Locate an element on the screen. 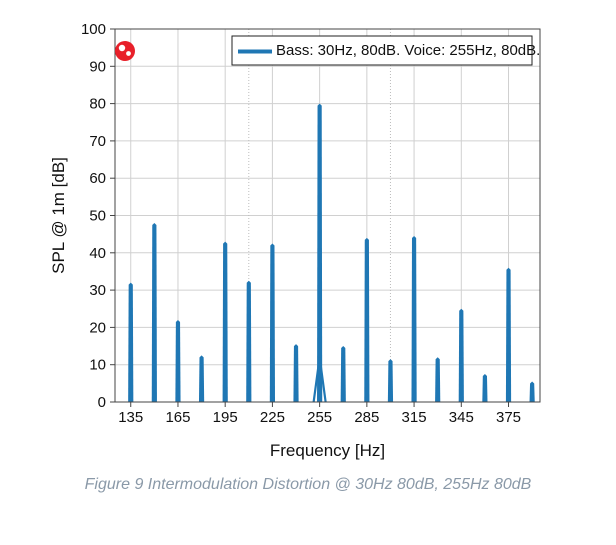 This screenshot has width=616, height=545. y-axis-ticks: 0 10 20 30 40 50 60 70 80 90 100 is located at coordinates (98, 216).